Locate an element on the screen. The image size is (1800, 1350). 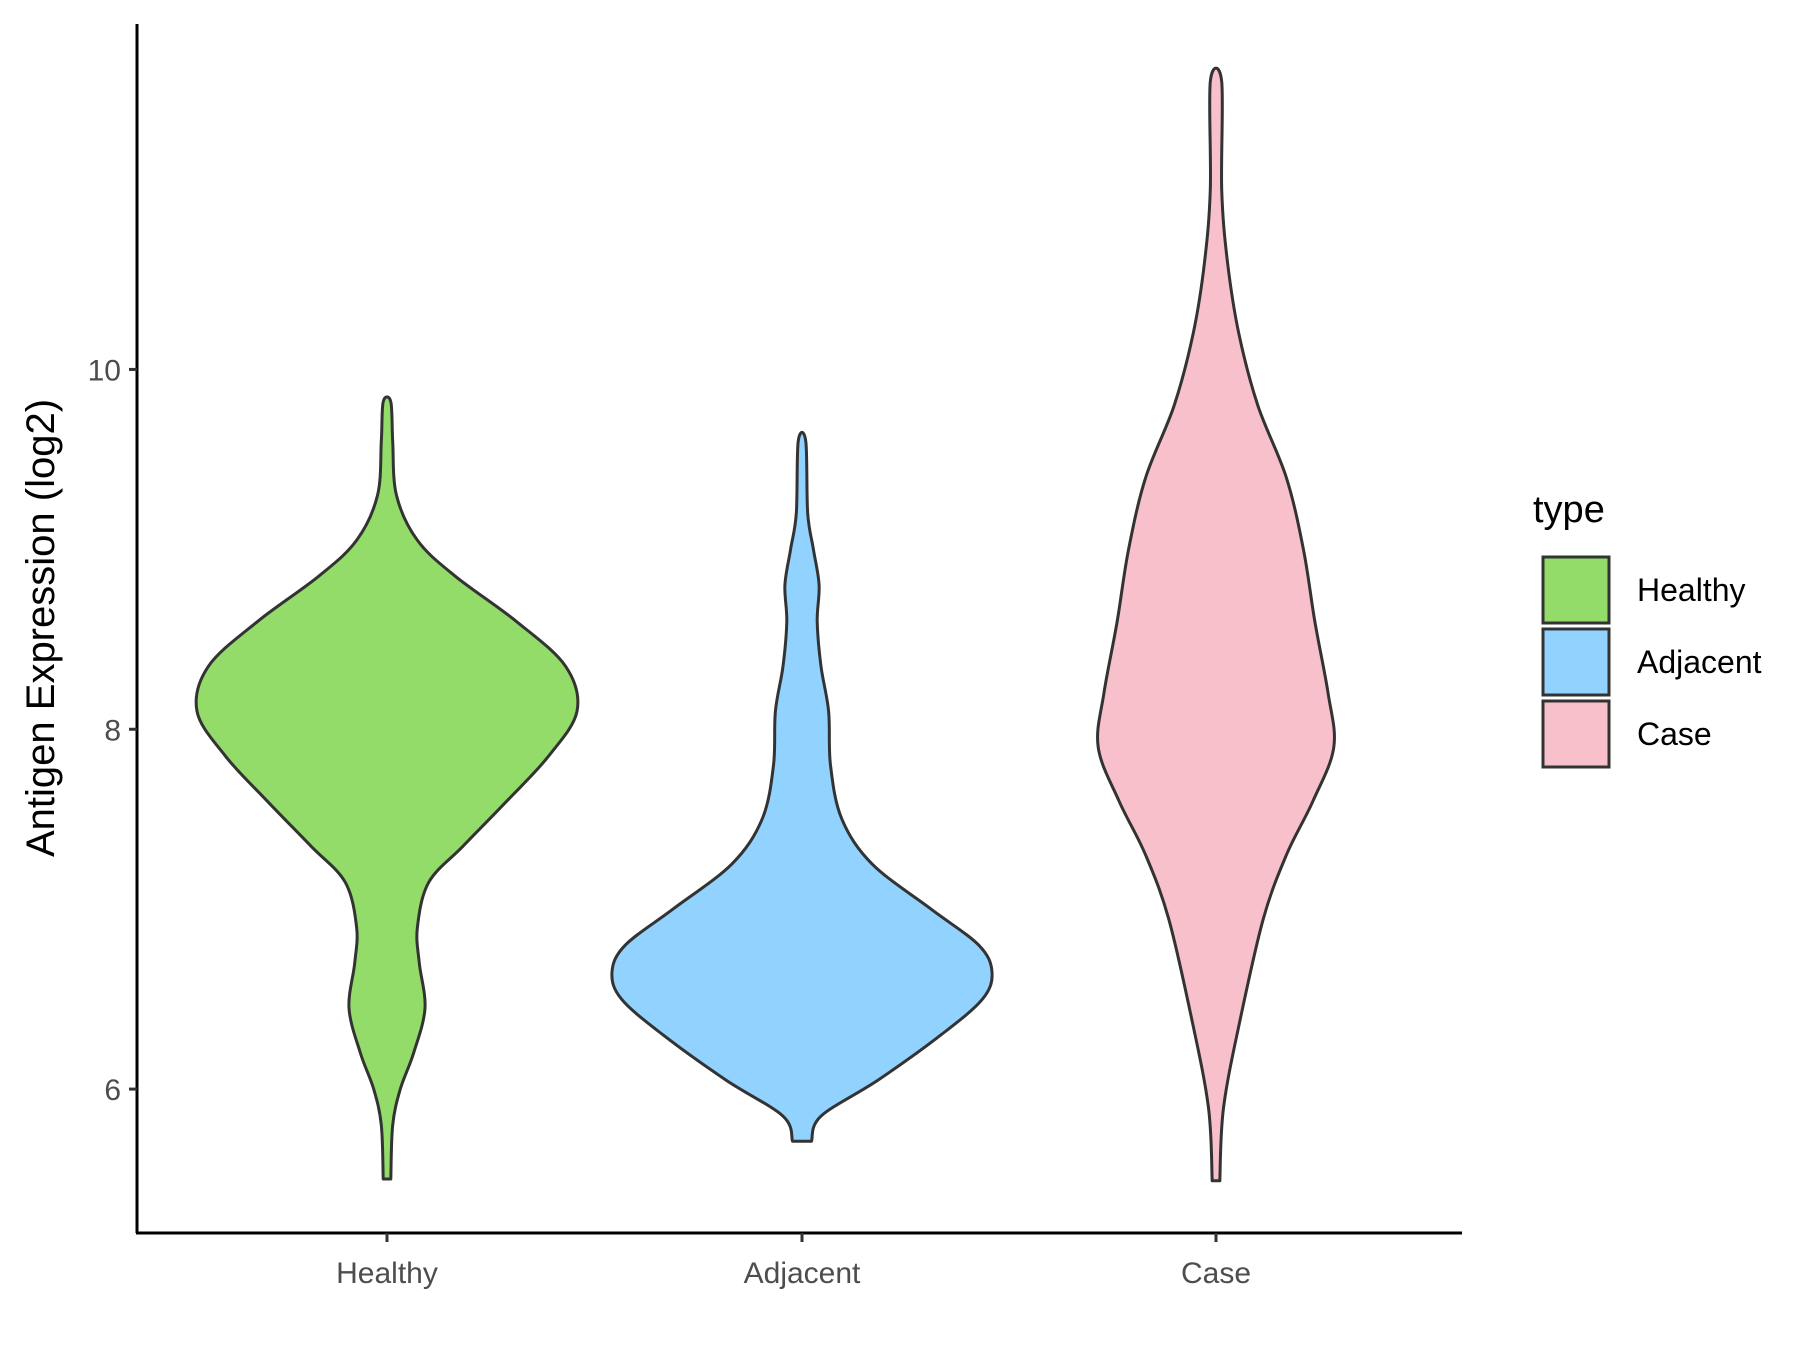
x-axis-ticks: Healthy Adjacent Case is located at coordinates (793, 1261).